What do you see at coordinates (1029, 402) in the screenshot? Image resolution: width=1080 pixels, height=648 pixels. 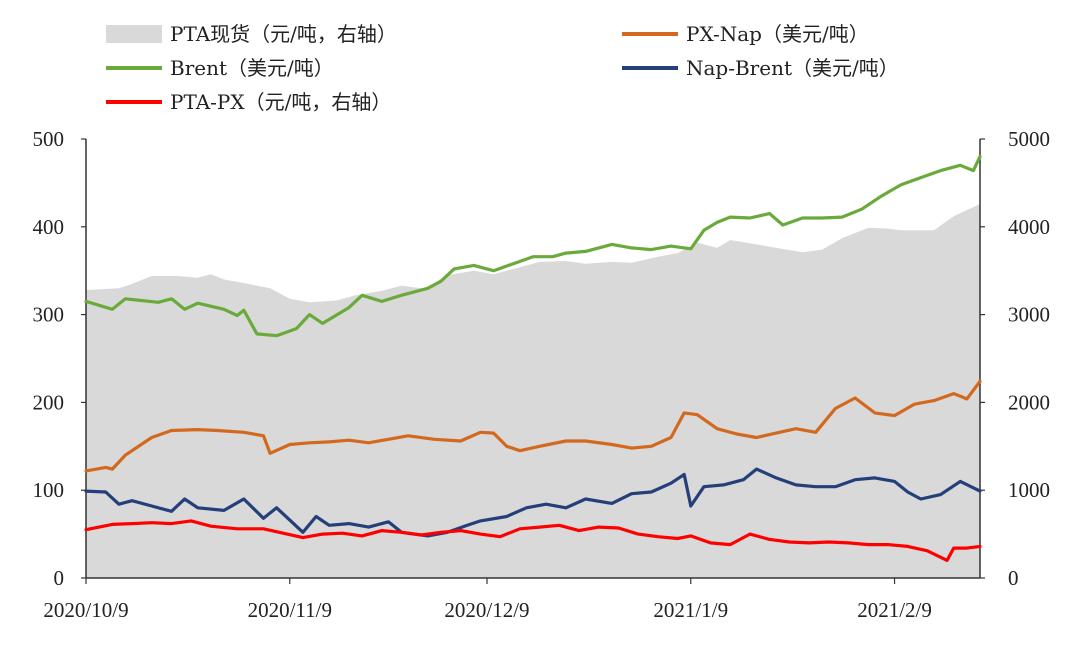 I see `y-right-tick-label: 2000` at bounding box center [1029, 402].